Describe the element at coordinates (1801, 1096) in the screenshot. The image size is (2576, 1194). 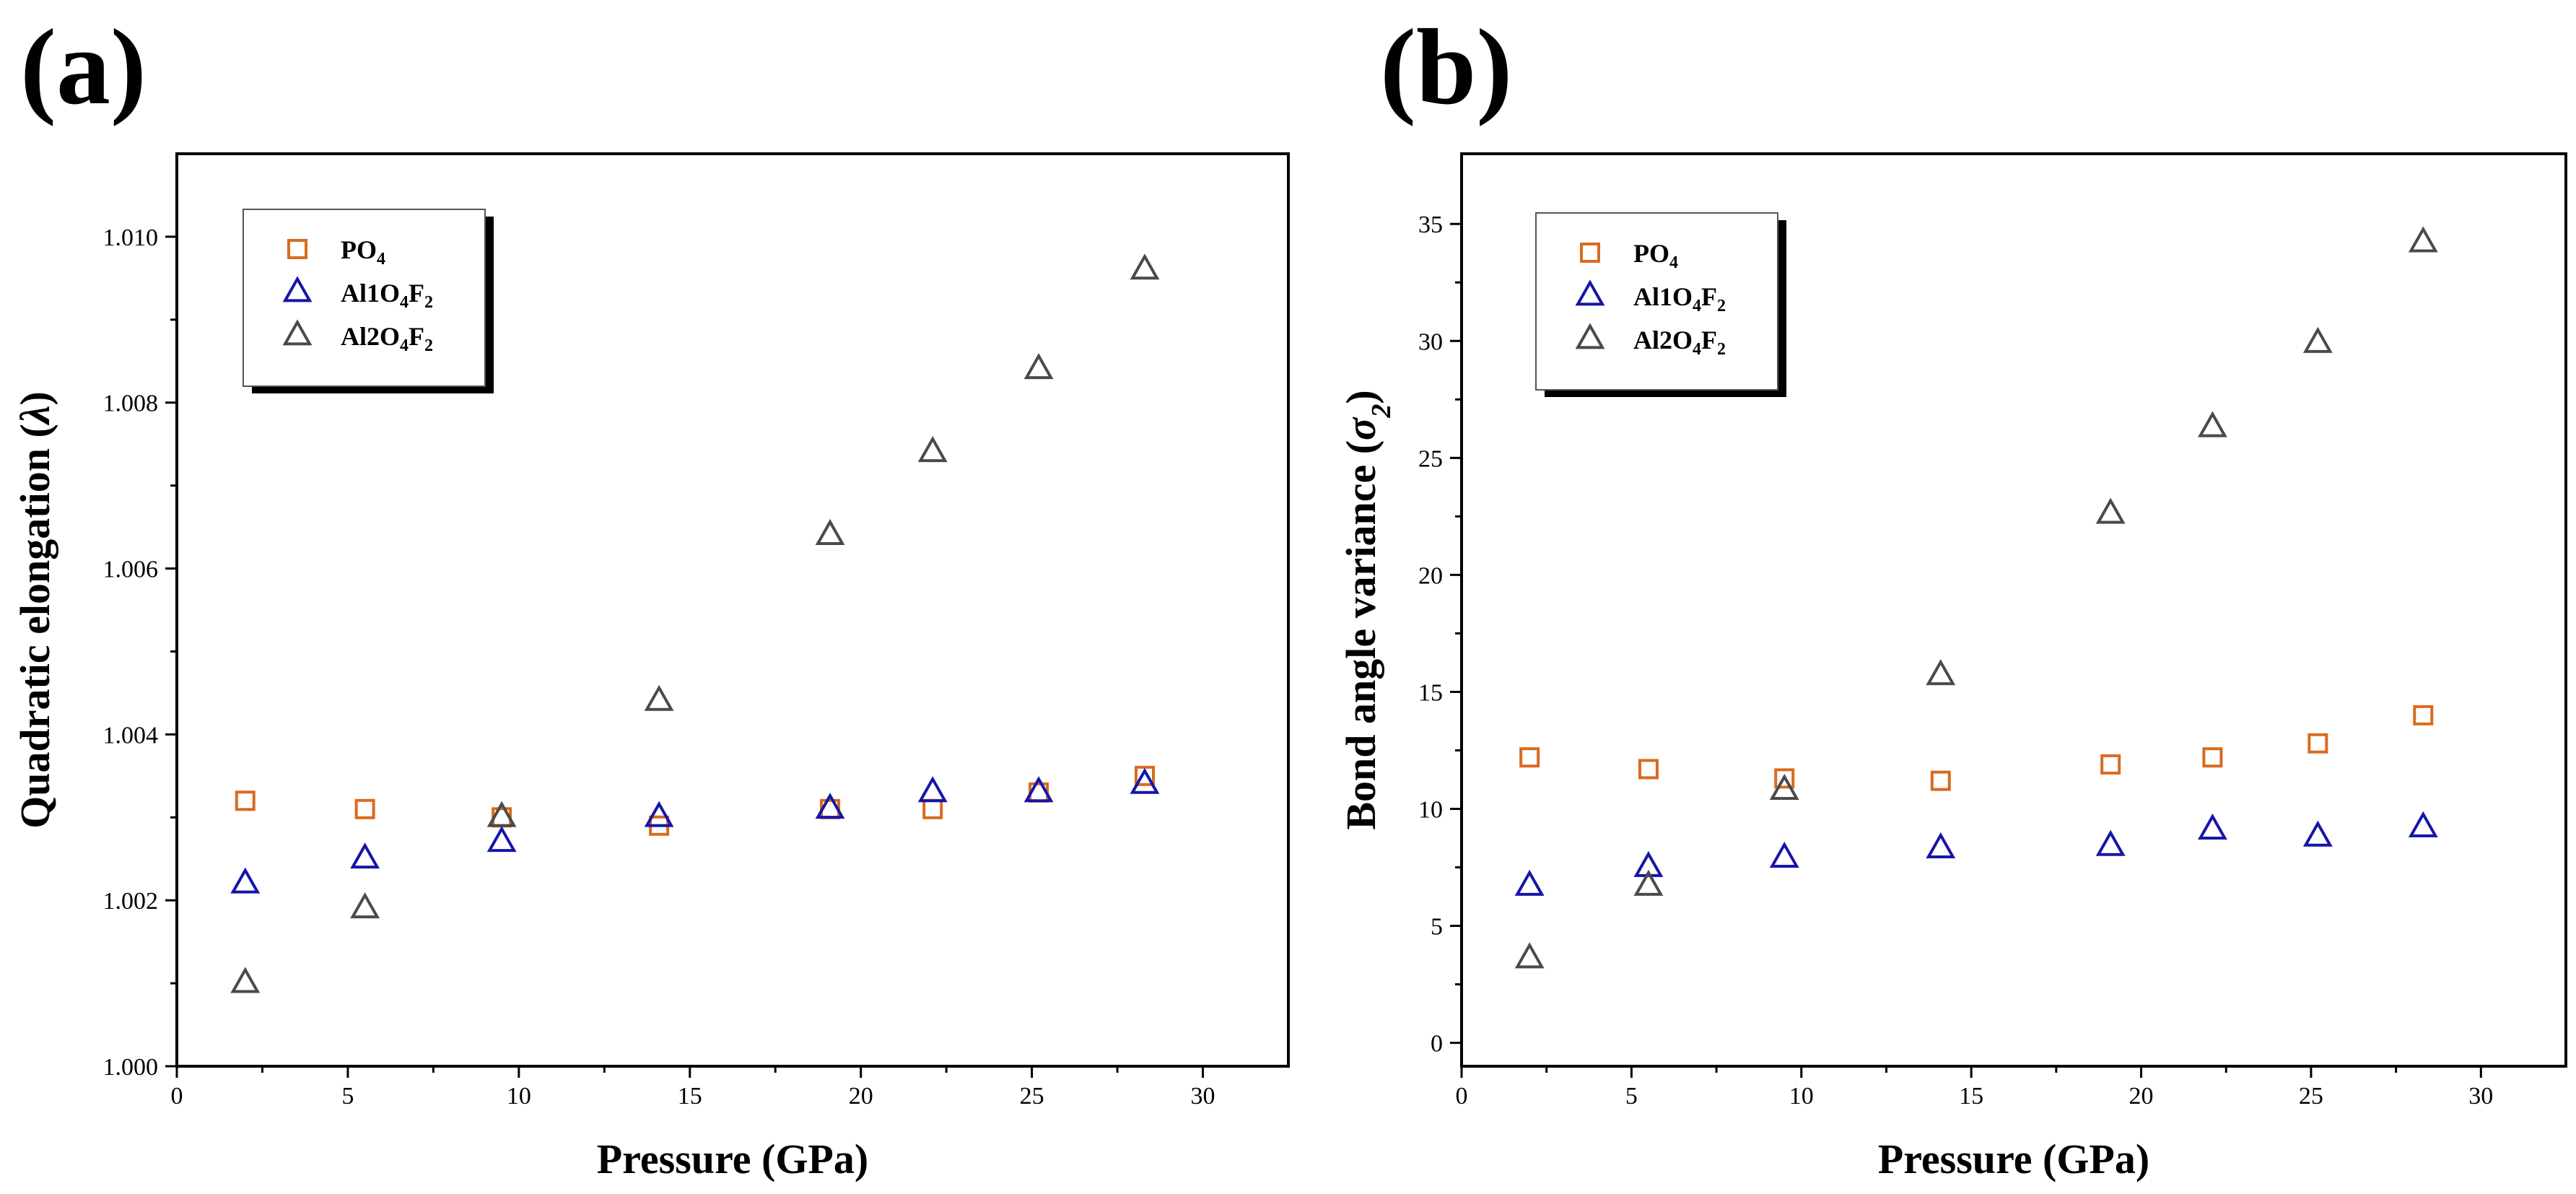
I see `x-tick-label: 10` at that location.